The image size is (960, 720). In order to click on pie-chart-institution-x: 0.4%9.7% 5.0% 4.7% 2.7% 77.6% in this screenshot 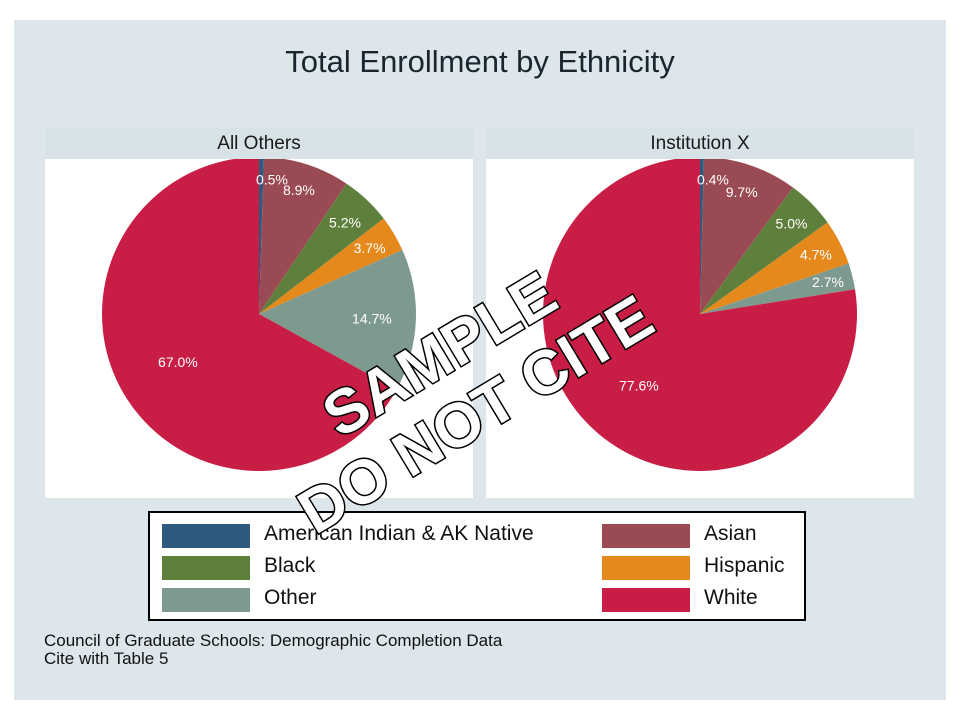, I will do `click(700, 315)`.